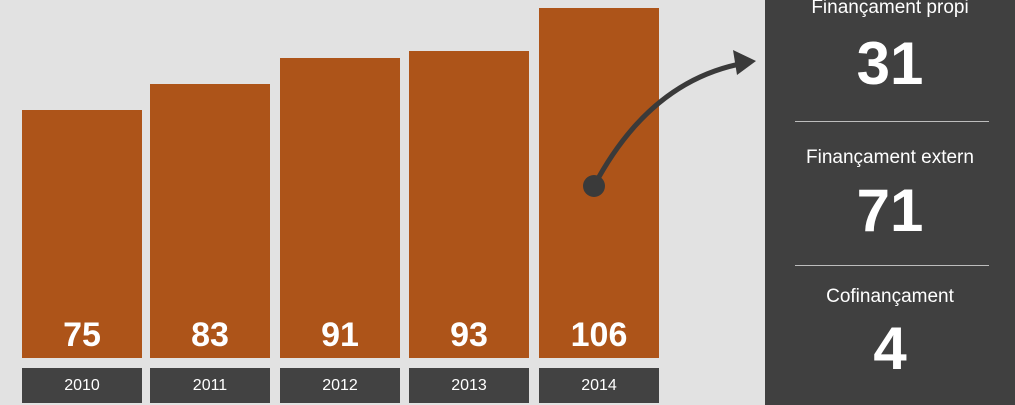 This screenshot has width=1015, height=405. Describe the element at coordinates (82, 385) in the screenshot. I see `x-tick-label: 2010` at that location.